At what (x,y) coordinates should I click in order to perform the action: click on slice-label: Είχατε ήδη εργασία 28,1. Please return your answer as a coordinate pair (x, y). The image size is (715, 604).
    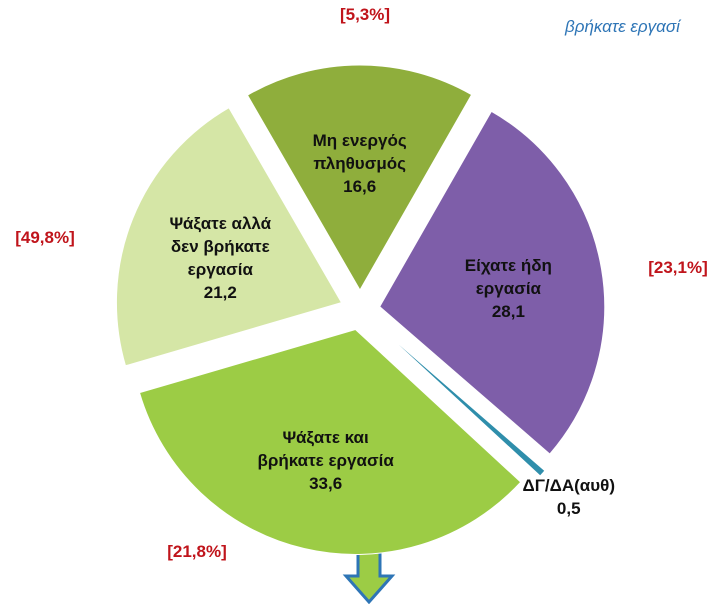
    Looking at the image, I should click on (508, 290).